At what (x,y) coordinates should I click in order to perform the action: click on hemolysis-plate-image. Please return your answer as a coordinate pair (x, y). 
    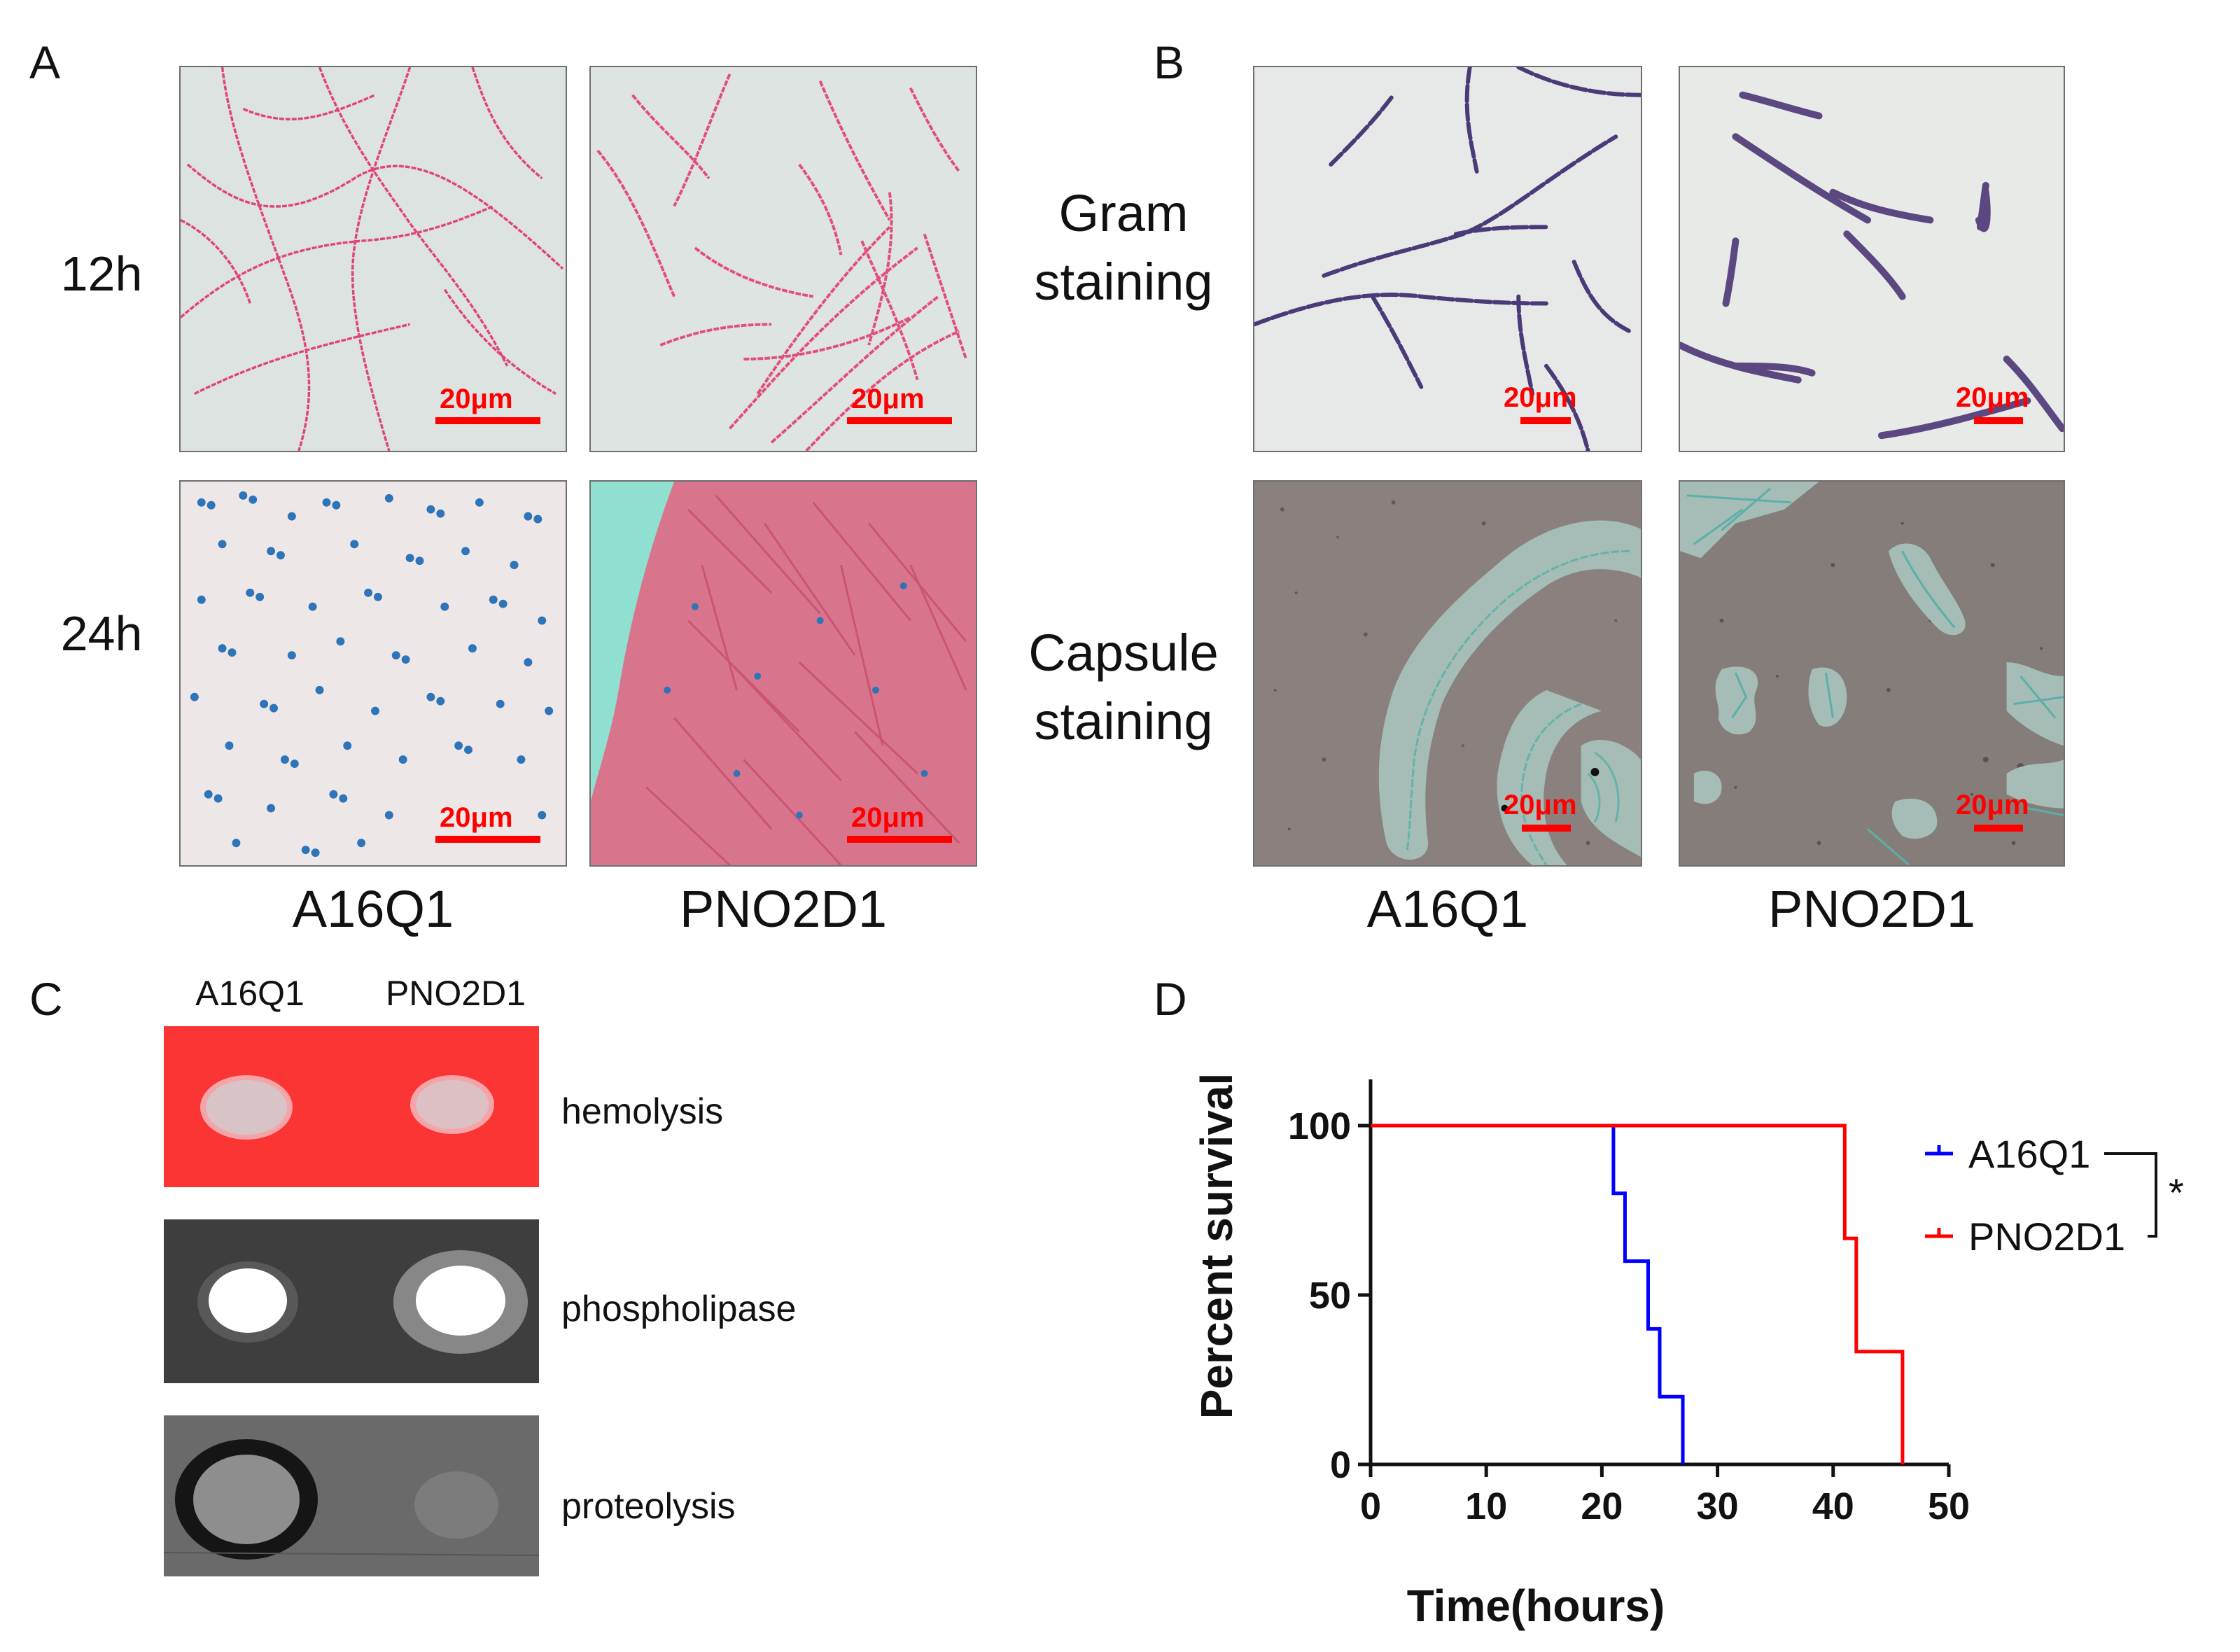
    Looking at the image, I should click on (347, 1107).